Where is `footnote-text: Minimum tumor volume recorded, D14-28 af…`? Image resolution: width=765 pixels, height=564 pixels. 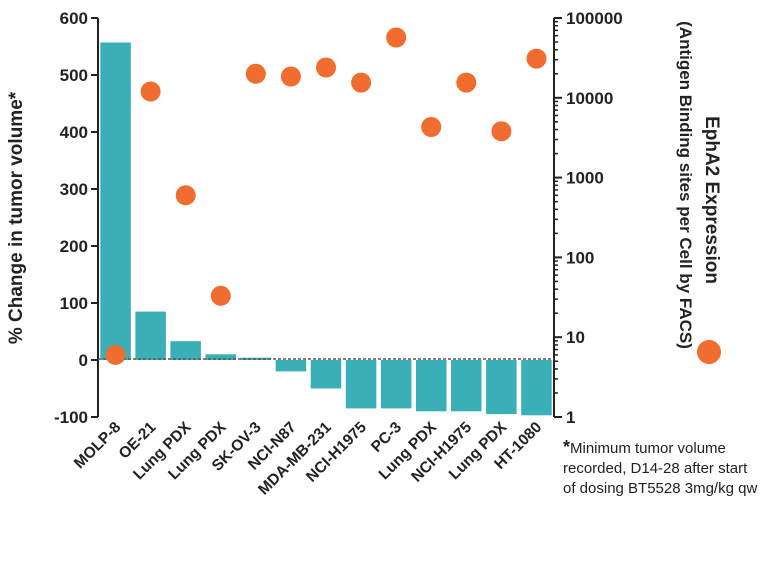 footnote-text: Minimum tumor volume recorded, D14-28 af… is located at coordinates (660, 468).